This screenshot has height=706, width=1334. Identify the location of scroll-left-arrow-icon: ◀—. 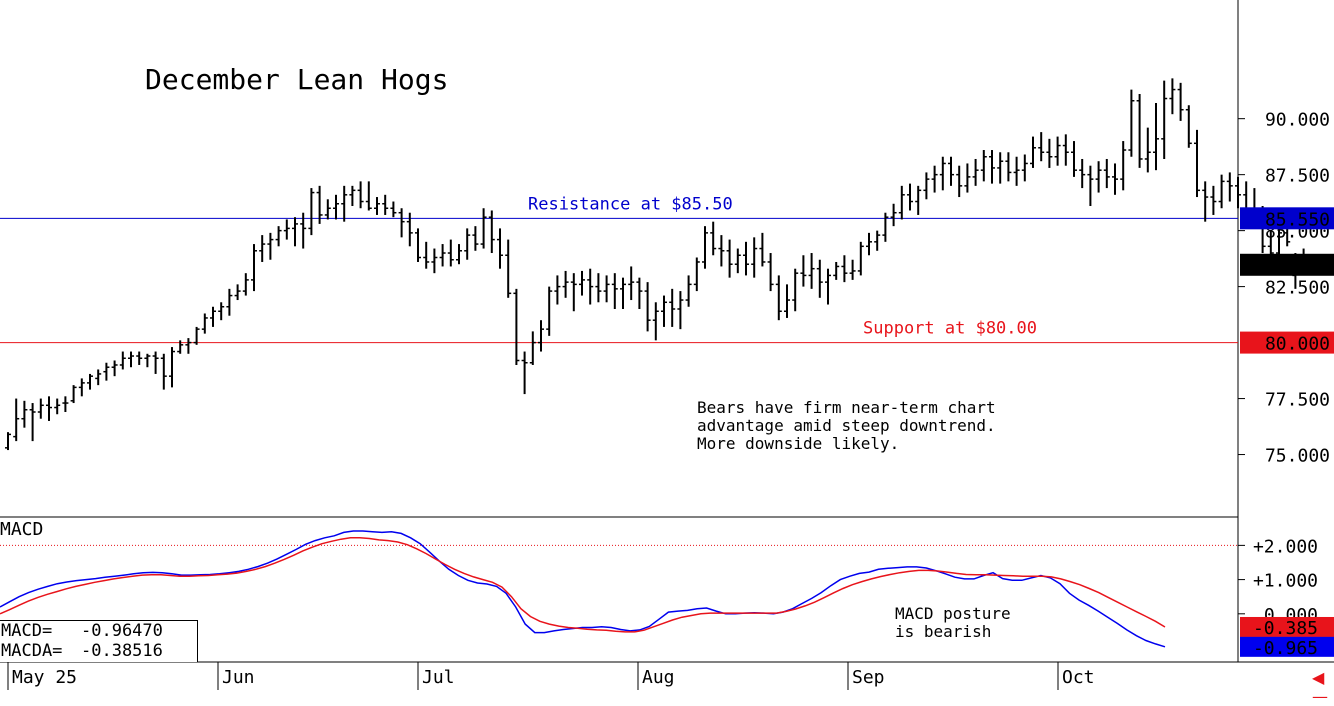
(1320, 687).